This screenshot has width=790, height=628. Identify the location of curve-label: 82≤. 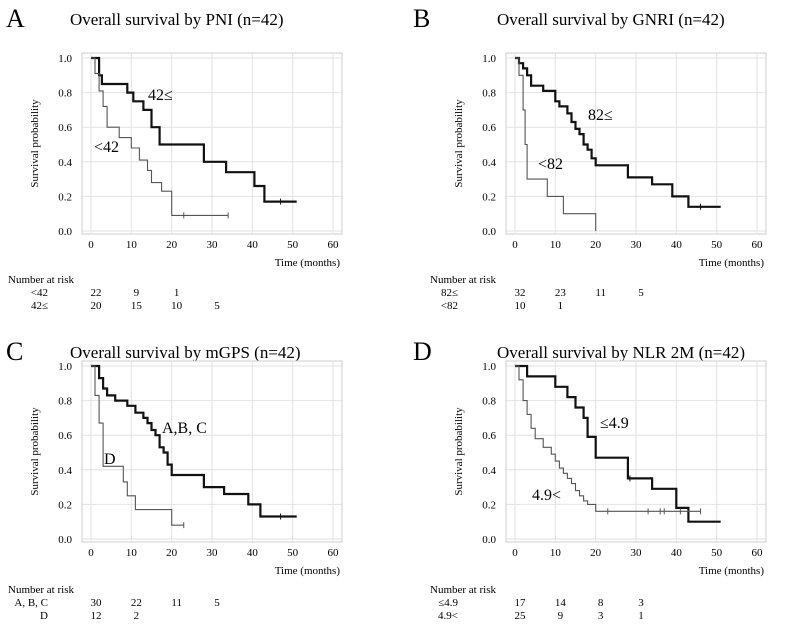
(600, 115).